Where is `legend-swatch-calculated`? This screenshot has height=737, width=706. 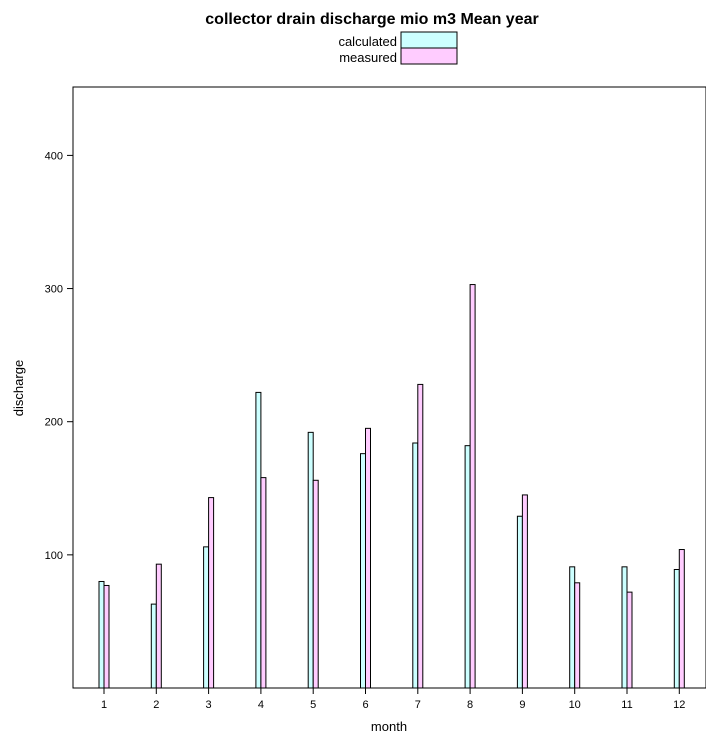
legend-swatch-calculated is located at coordinates (429, 40).